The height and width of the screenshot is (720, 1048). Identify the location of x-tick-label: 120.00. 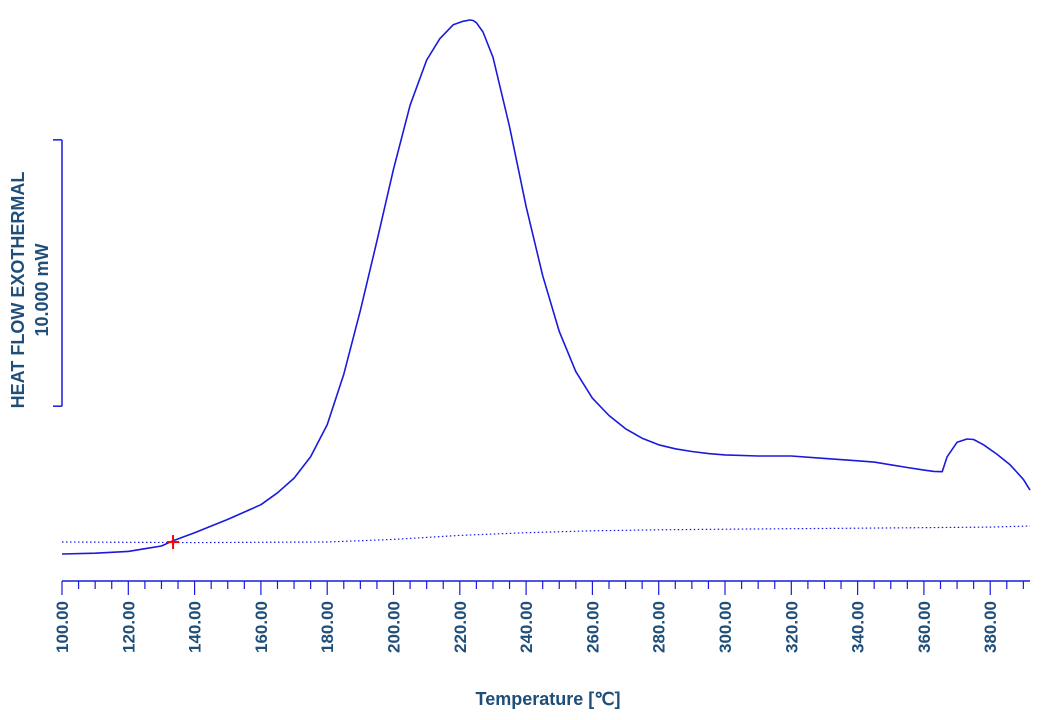
(128, 627).